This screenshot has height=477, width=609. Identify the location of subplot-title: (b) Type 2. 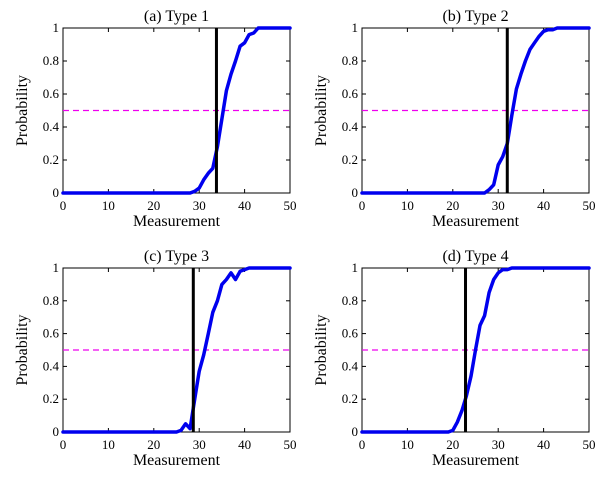
(475, 16).